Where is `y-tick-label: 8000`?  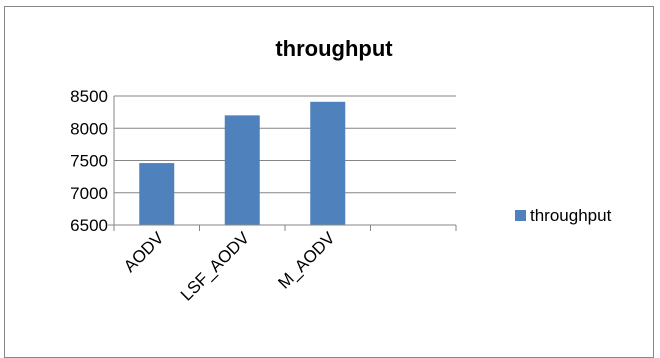
y-tick-label: 8000 is located at coordinates (89, 128).